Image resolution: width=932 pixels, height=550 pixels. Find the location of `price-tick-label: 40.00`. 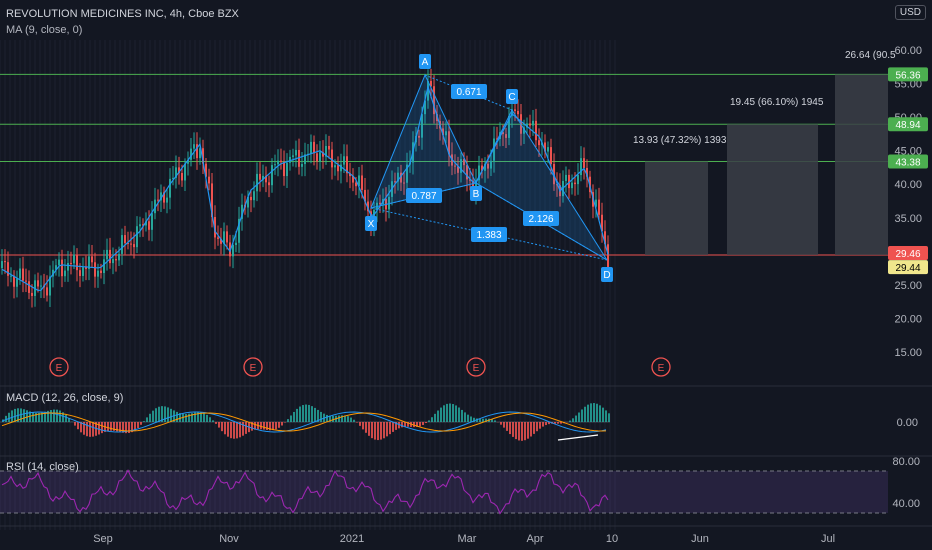

price-tick-label: 40.00 is located at coordinates (908, 185).